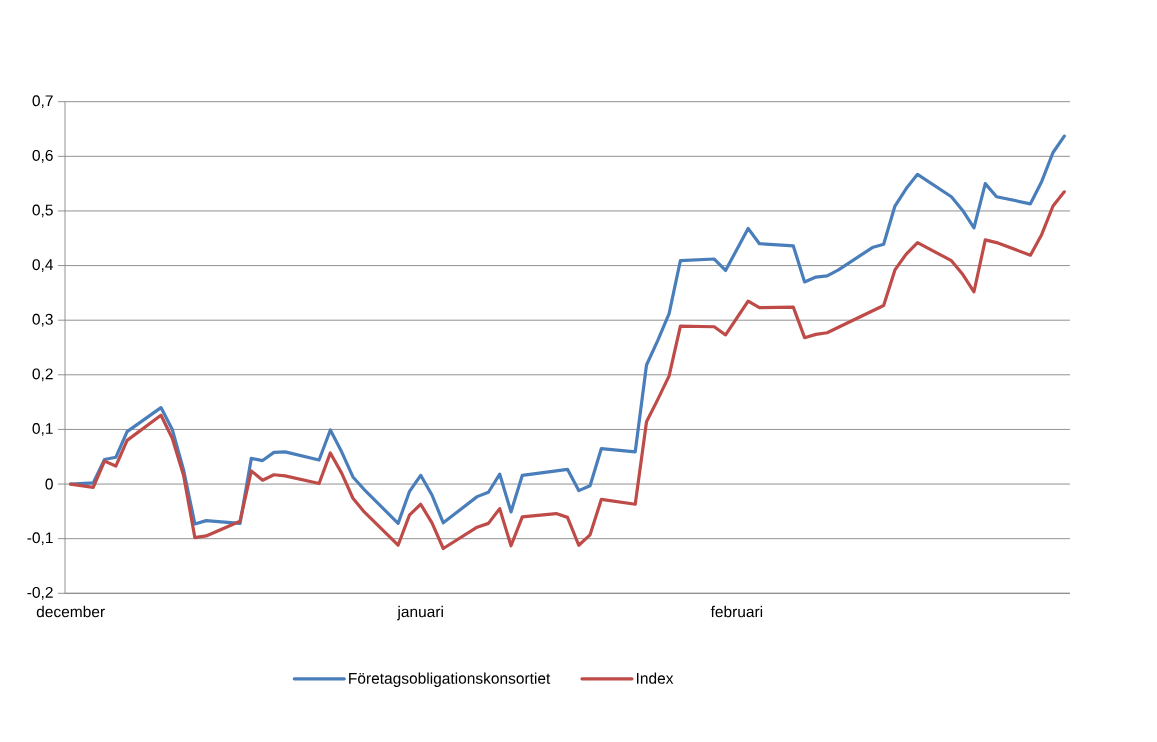 The height and width of the screenshot is (742, 1157). What do you see at coordinates (736, 611) in the screenshot?
I see `x-tick-label: februari` at bounding box center [736, 611].